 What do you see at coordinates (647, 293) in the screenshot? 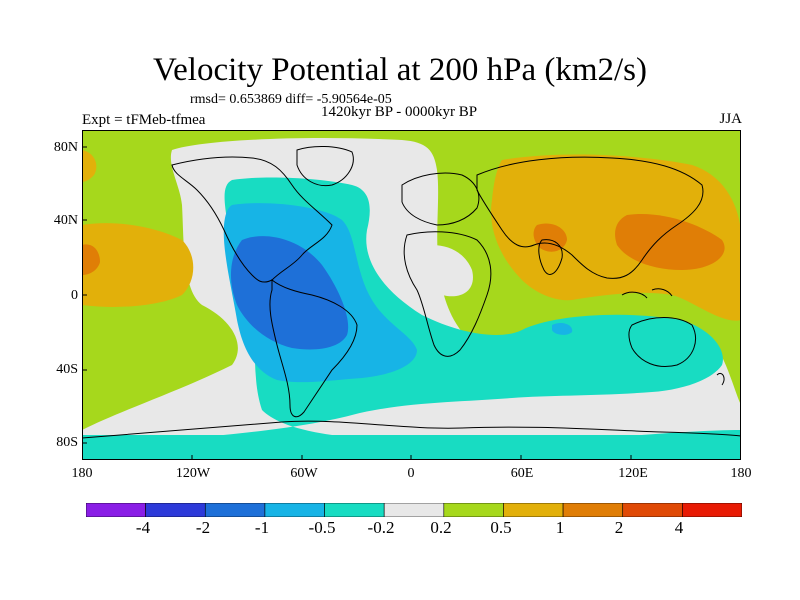
I see `coast-indonesia` at bounding box center [647, 293].